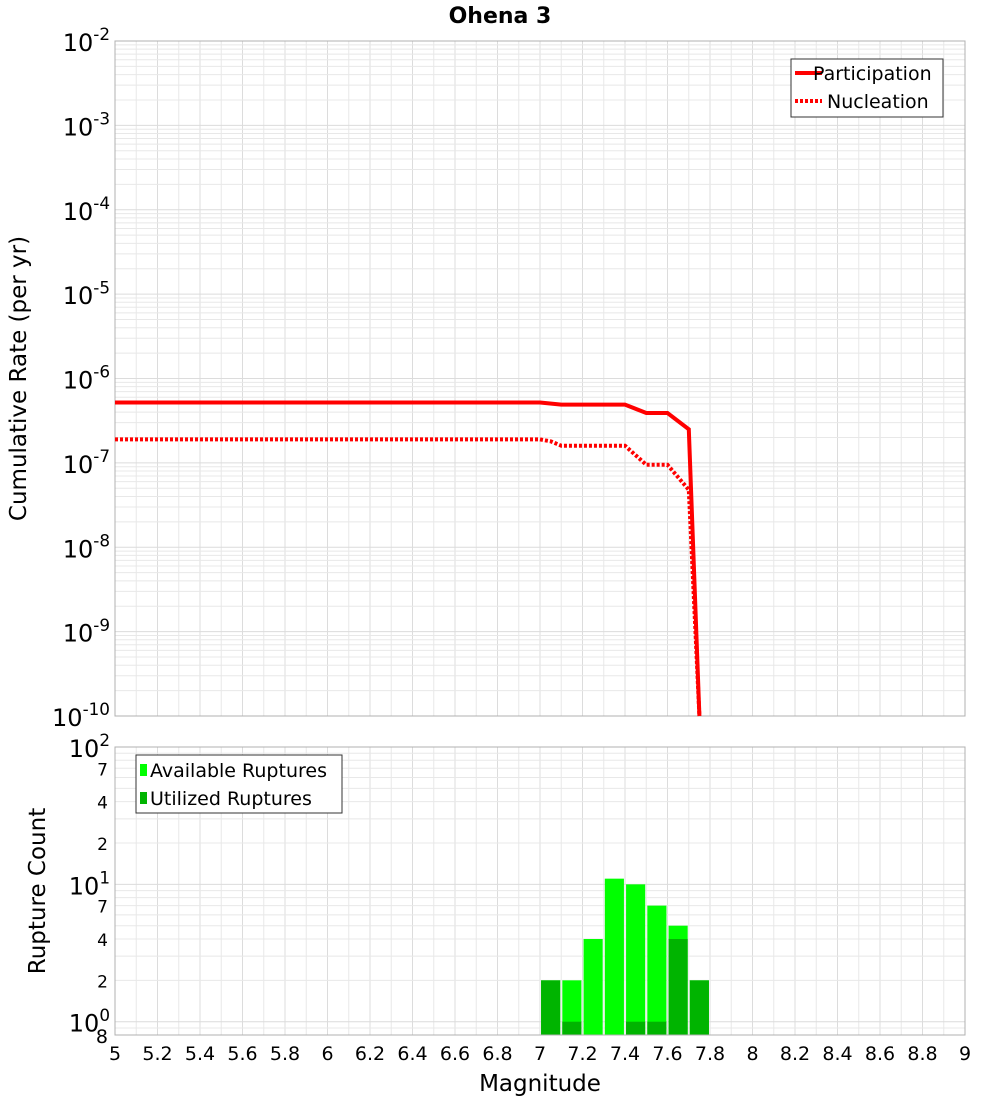 This screenshot has height=1104, width=1000. What do you see at coordinates (625, 1054) in the screenshot?
I see `x-tick-label: 7.4` at bounding box center [625, 1054].